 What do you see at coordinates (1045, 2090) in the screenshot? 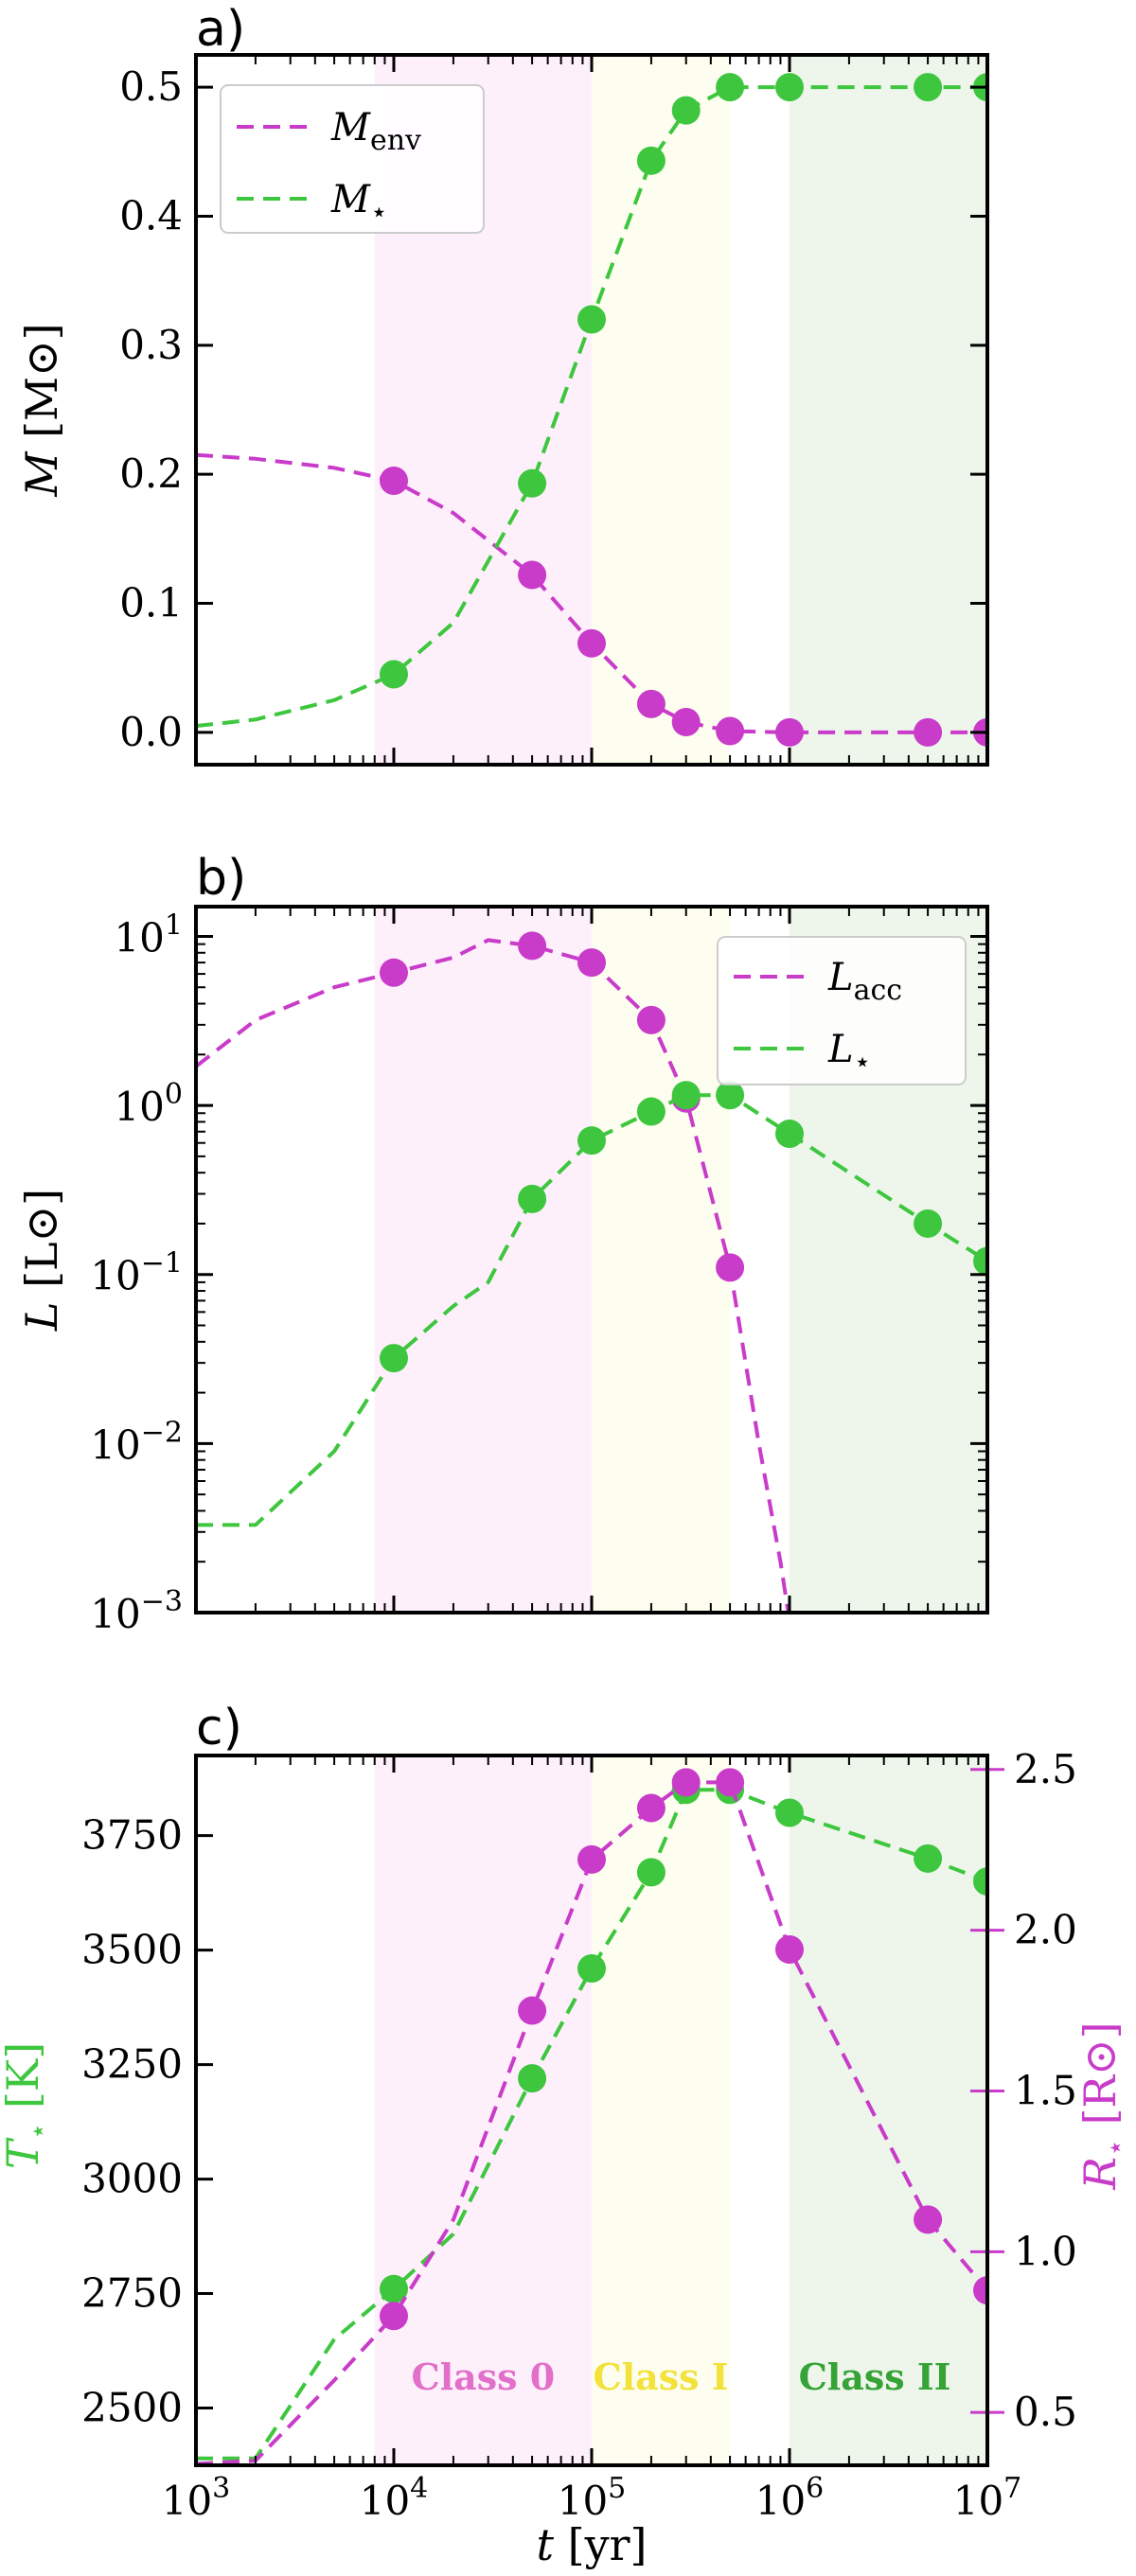
I see `y-tick-label-right: 1.5` at bounding box center [1045, 2090].